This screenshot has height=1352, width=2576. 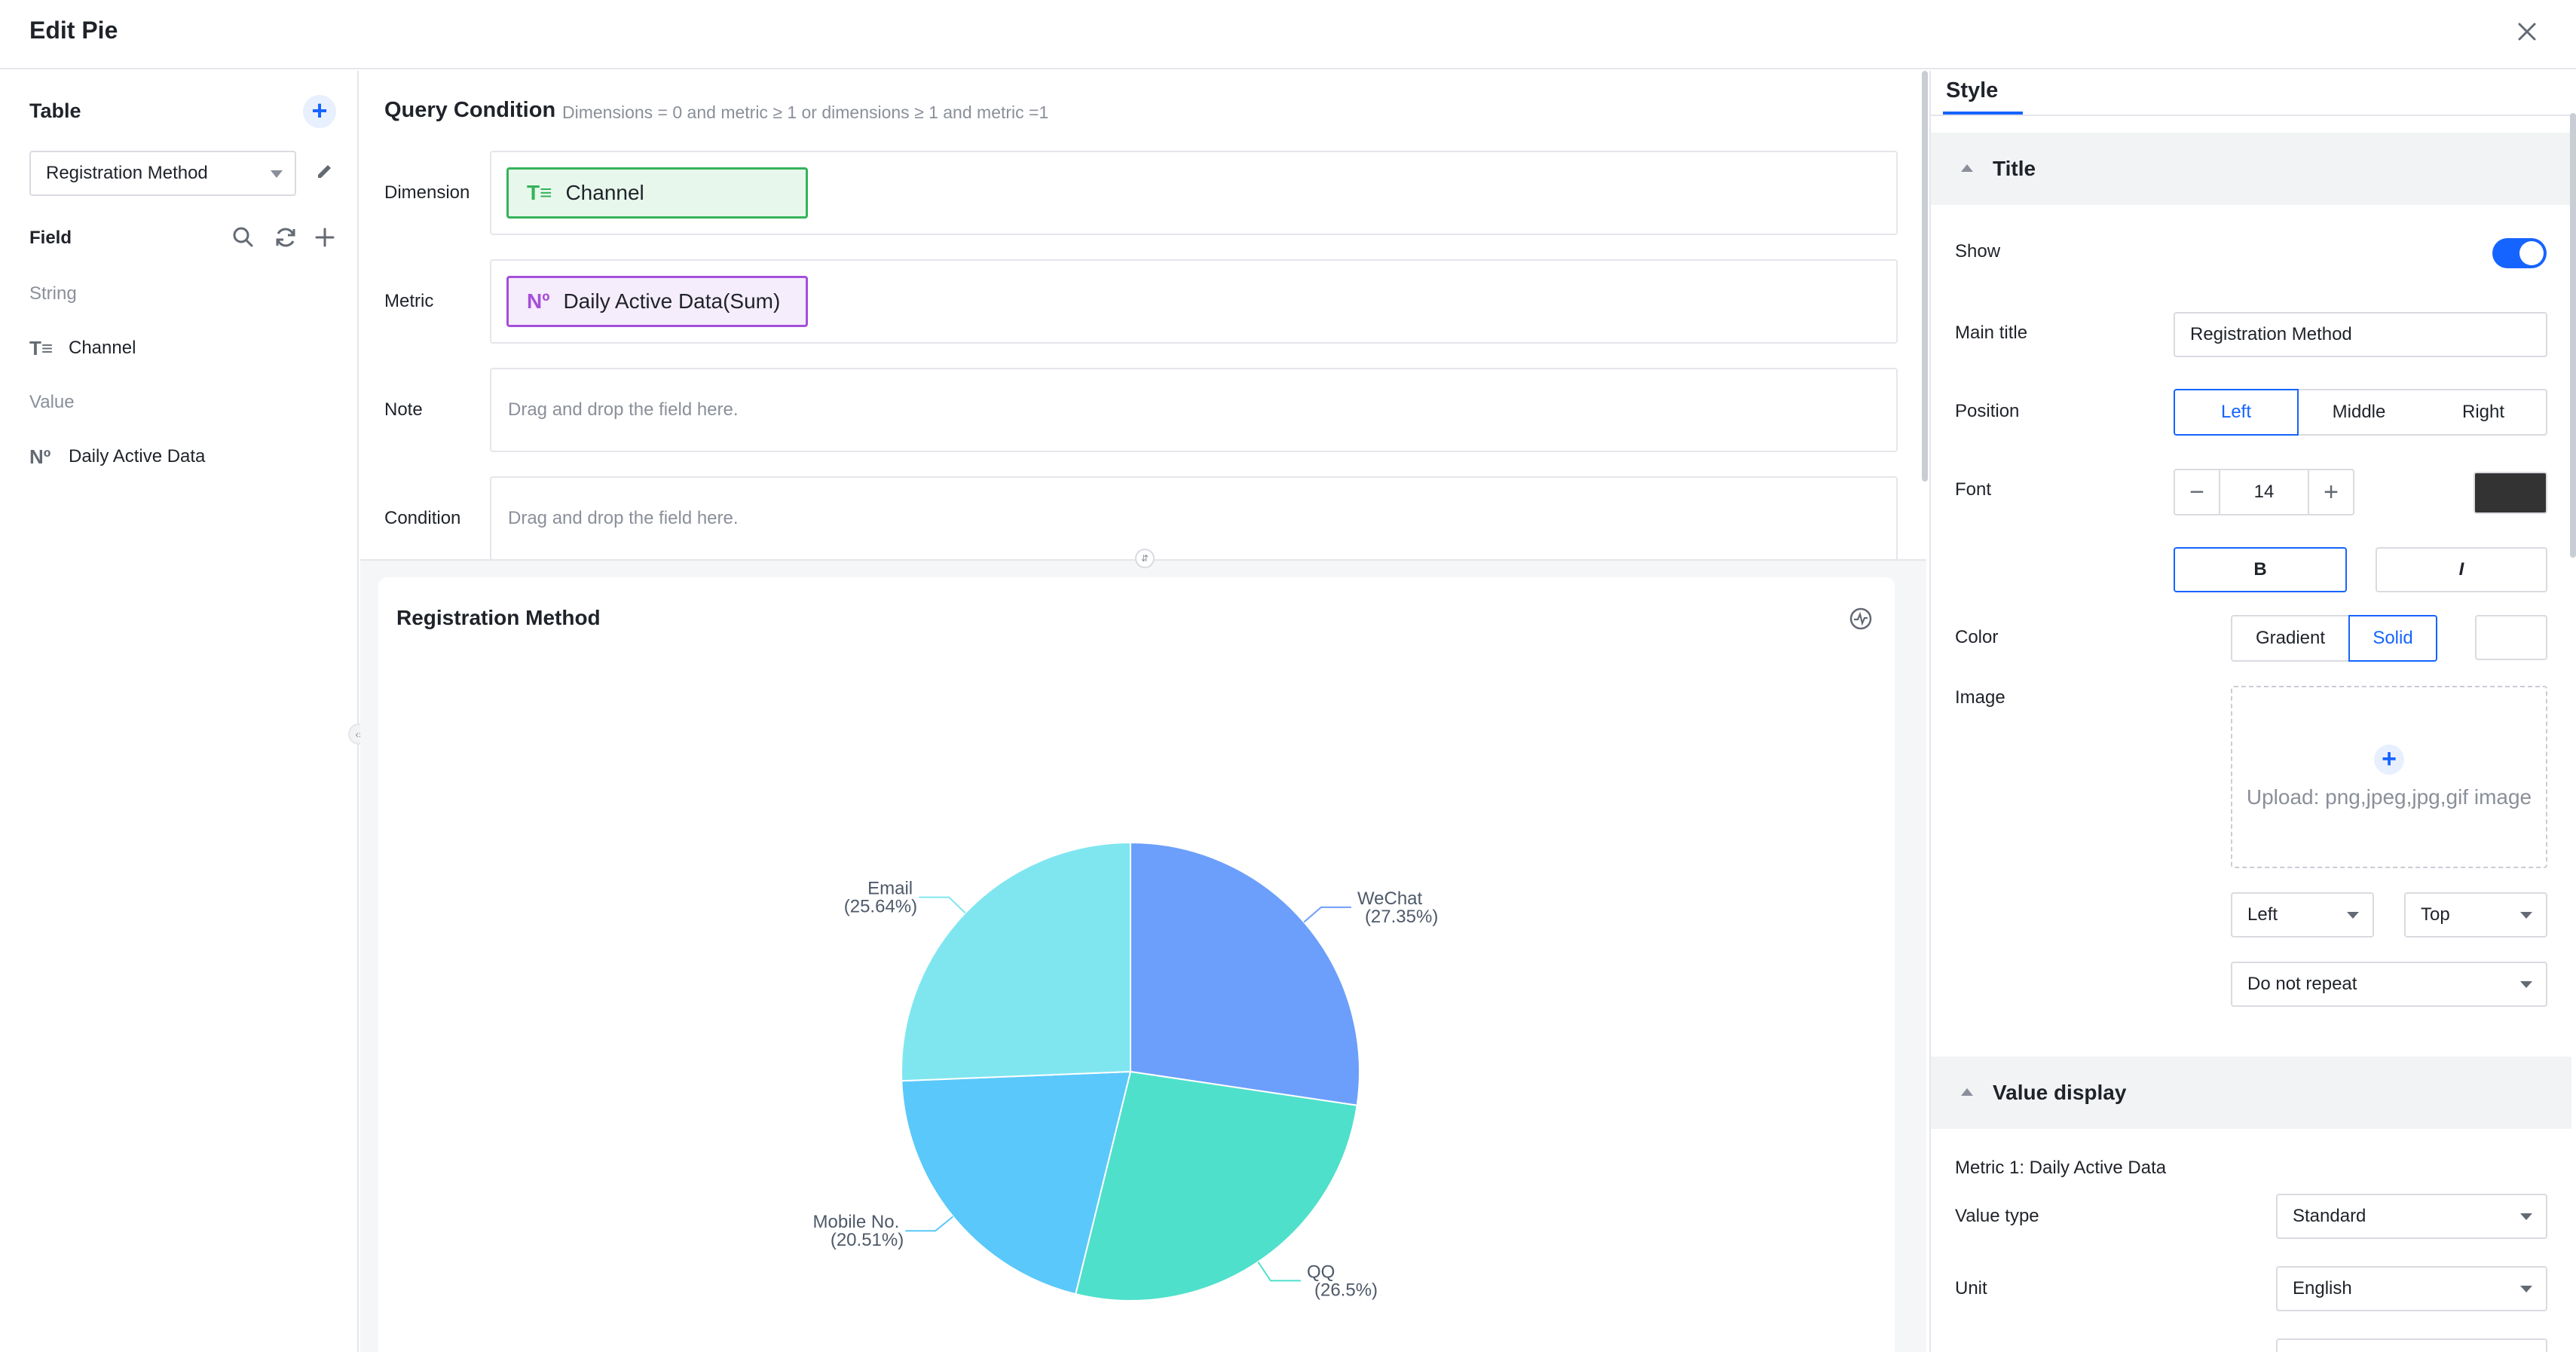 I want to click on font-size-value: 14, so click(x=2264, y=492).